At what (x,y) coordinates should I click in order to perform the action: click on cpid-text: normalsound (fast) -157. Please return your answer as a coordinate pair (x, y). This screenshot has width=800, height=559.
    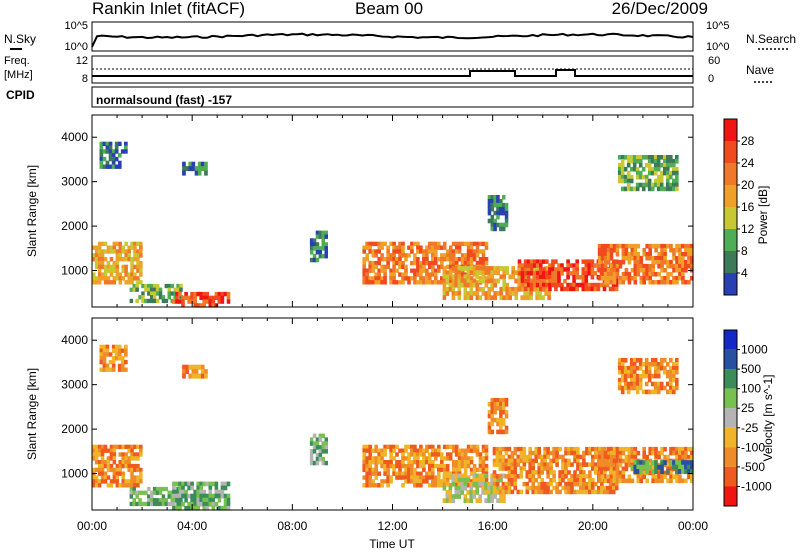
    Looking at the image, I should click on (164, 100).